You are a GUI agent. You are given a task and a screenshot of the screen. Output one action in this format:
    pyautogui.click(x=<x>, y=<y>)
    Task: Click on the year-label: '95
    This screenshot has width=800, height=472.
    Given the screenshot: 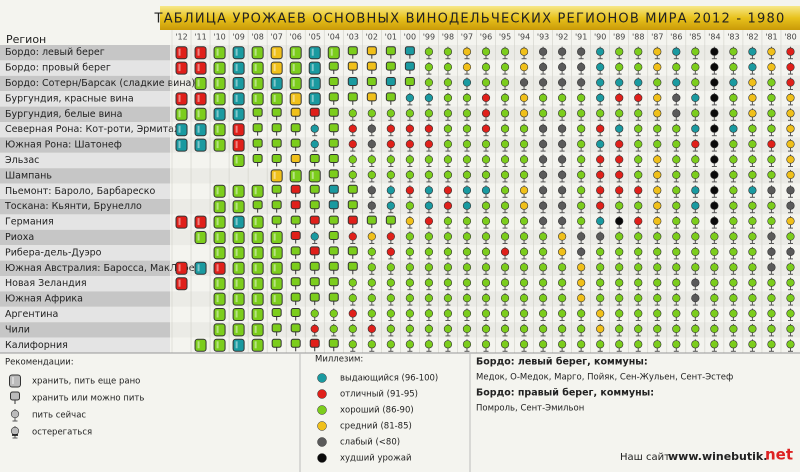 What is the action you would take?
    pyautogui.click(x=505, y=37)
    